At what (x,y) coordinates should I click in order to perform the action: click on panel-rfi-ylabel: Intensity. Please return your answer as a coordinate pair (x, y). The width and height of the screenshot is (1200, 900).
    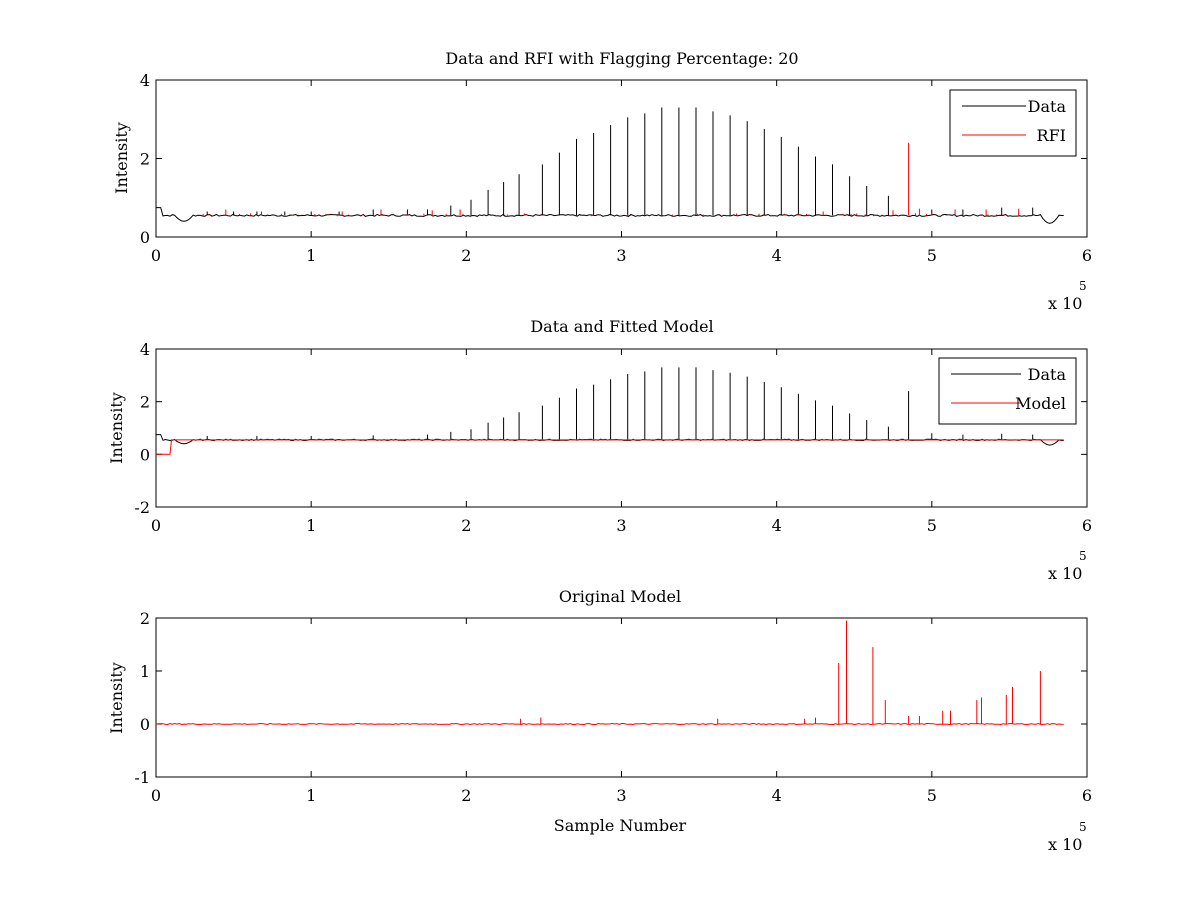
    Looking at the image, I should click on (121, 158).